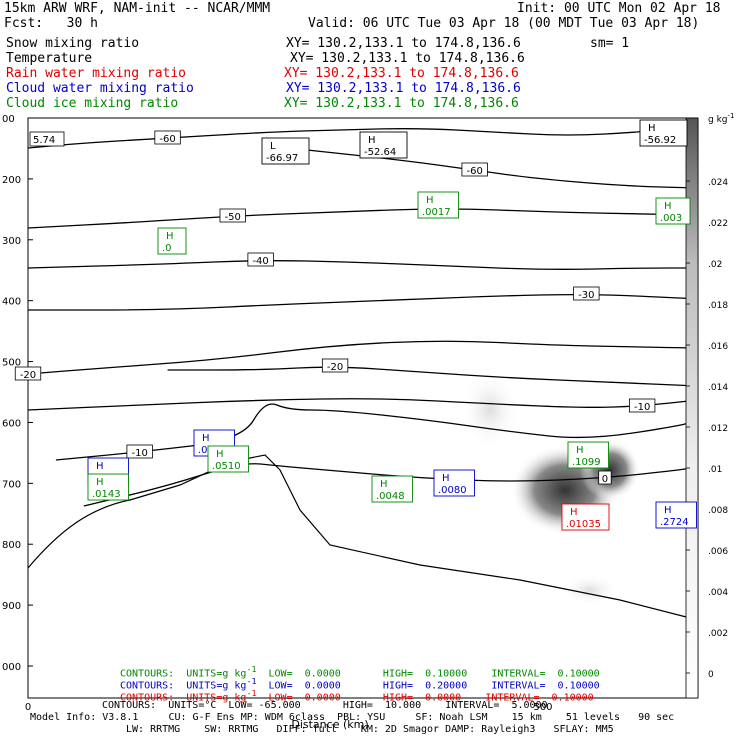 Image resolution: width=740 pixels, height=740 pixels. What do you see at coordinates (383, 145) in the screenshot?
I see `extremum-high: H-52.64` at bounding box center [383, 145].